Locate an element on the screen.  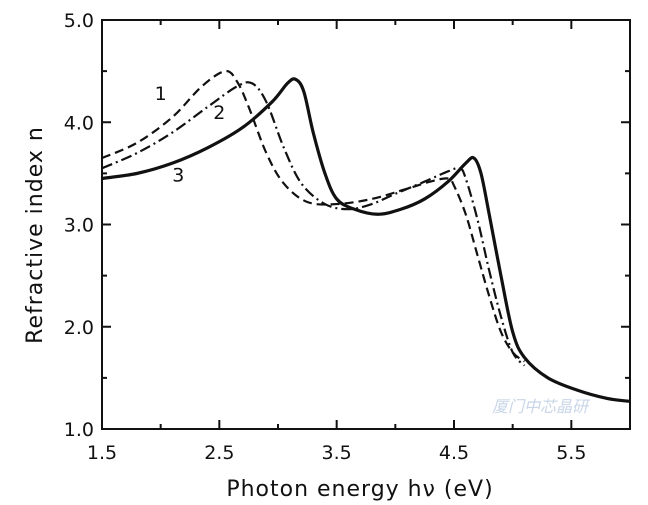
y-tick-label: 4.0 is located at coordinates (79, 123).